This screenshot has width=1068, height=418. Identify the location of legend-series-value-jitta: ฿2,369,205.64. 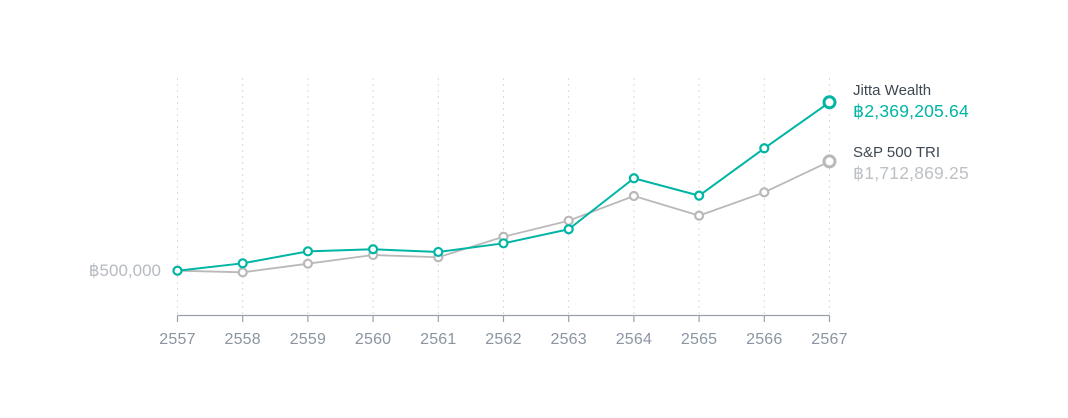
(911, 111).